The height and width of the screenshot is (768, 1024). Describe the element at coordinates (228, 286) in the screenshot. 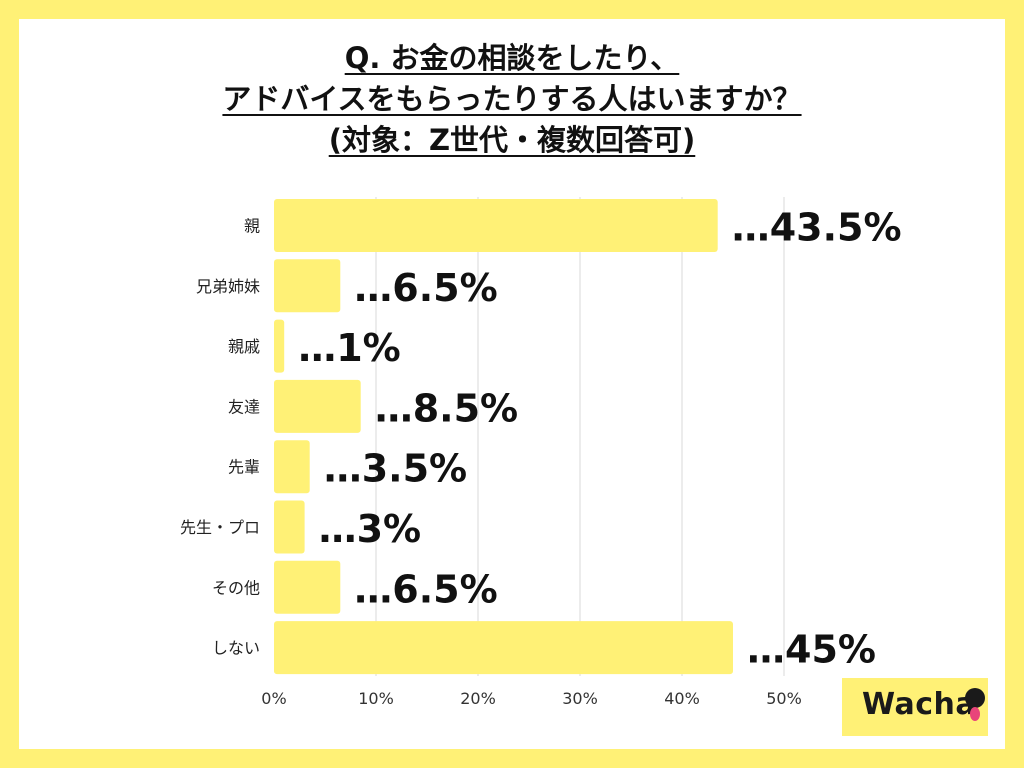

I see `category-label: 兄弟姉妹` at that location.